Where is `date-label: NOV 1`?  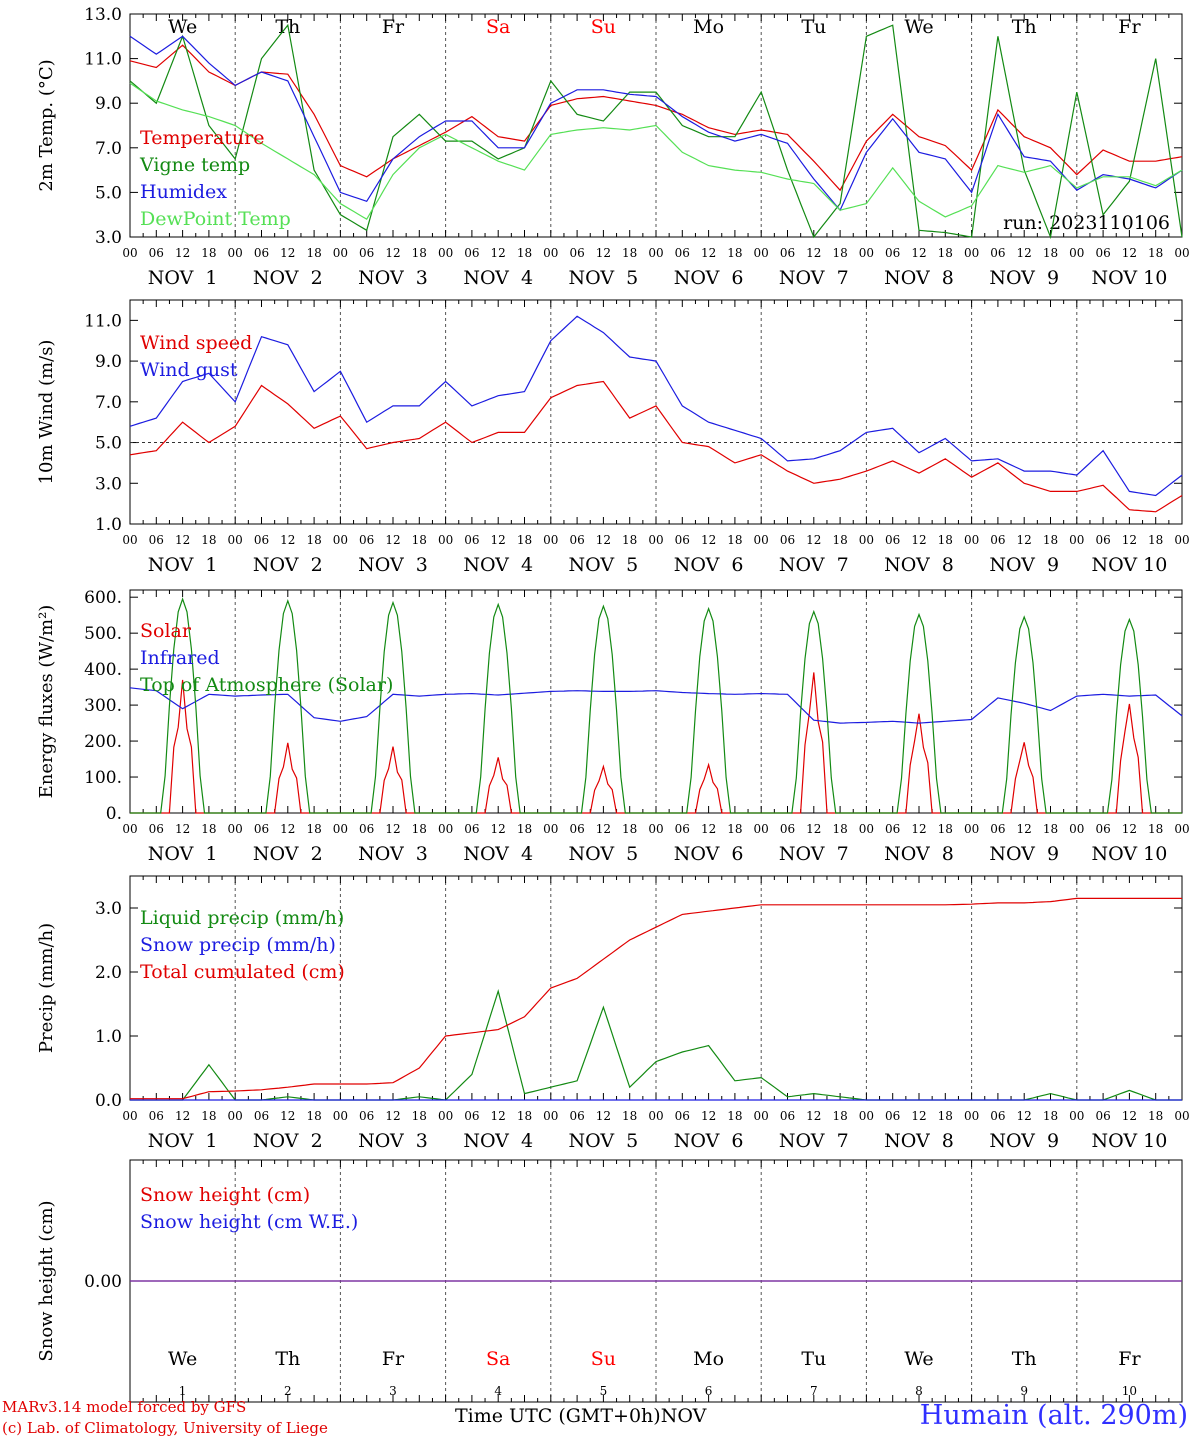 date-label: NOV 1 is located at coordinates (183, 278).